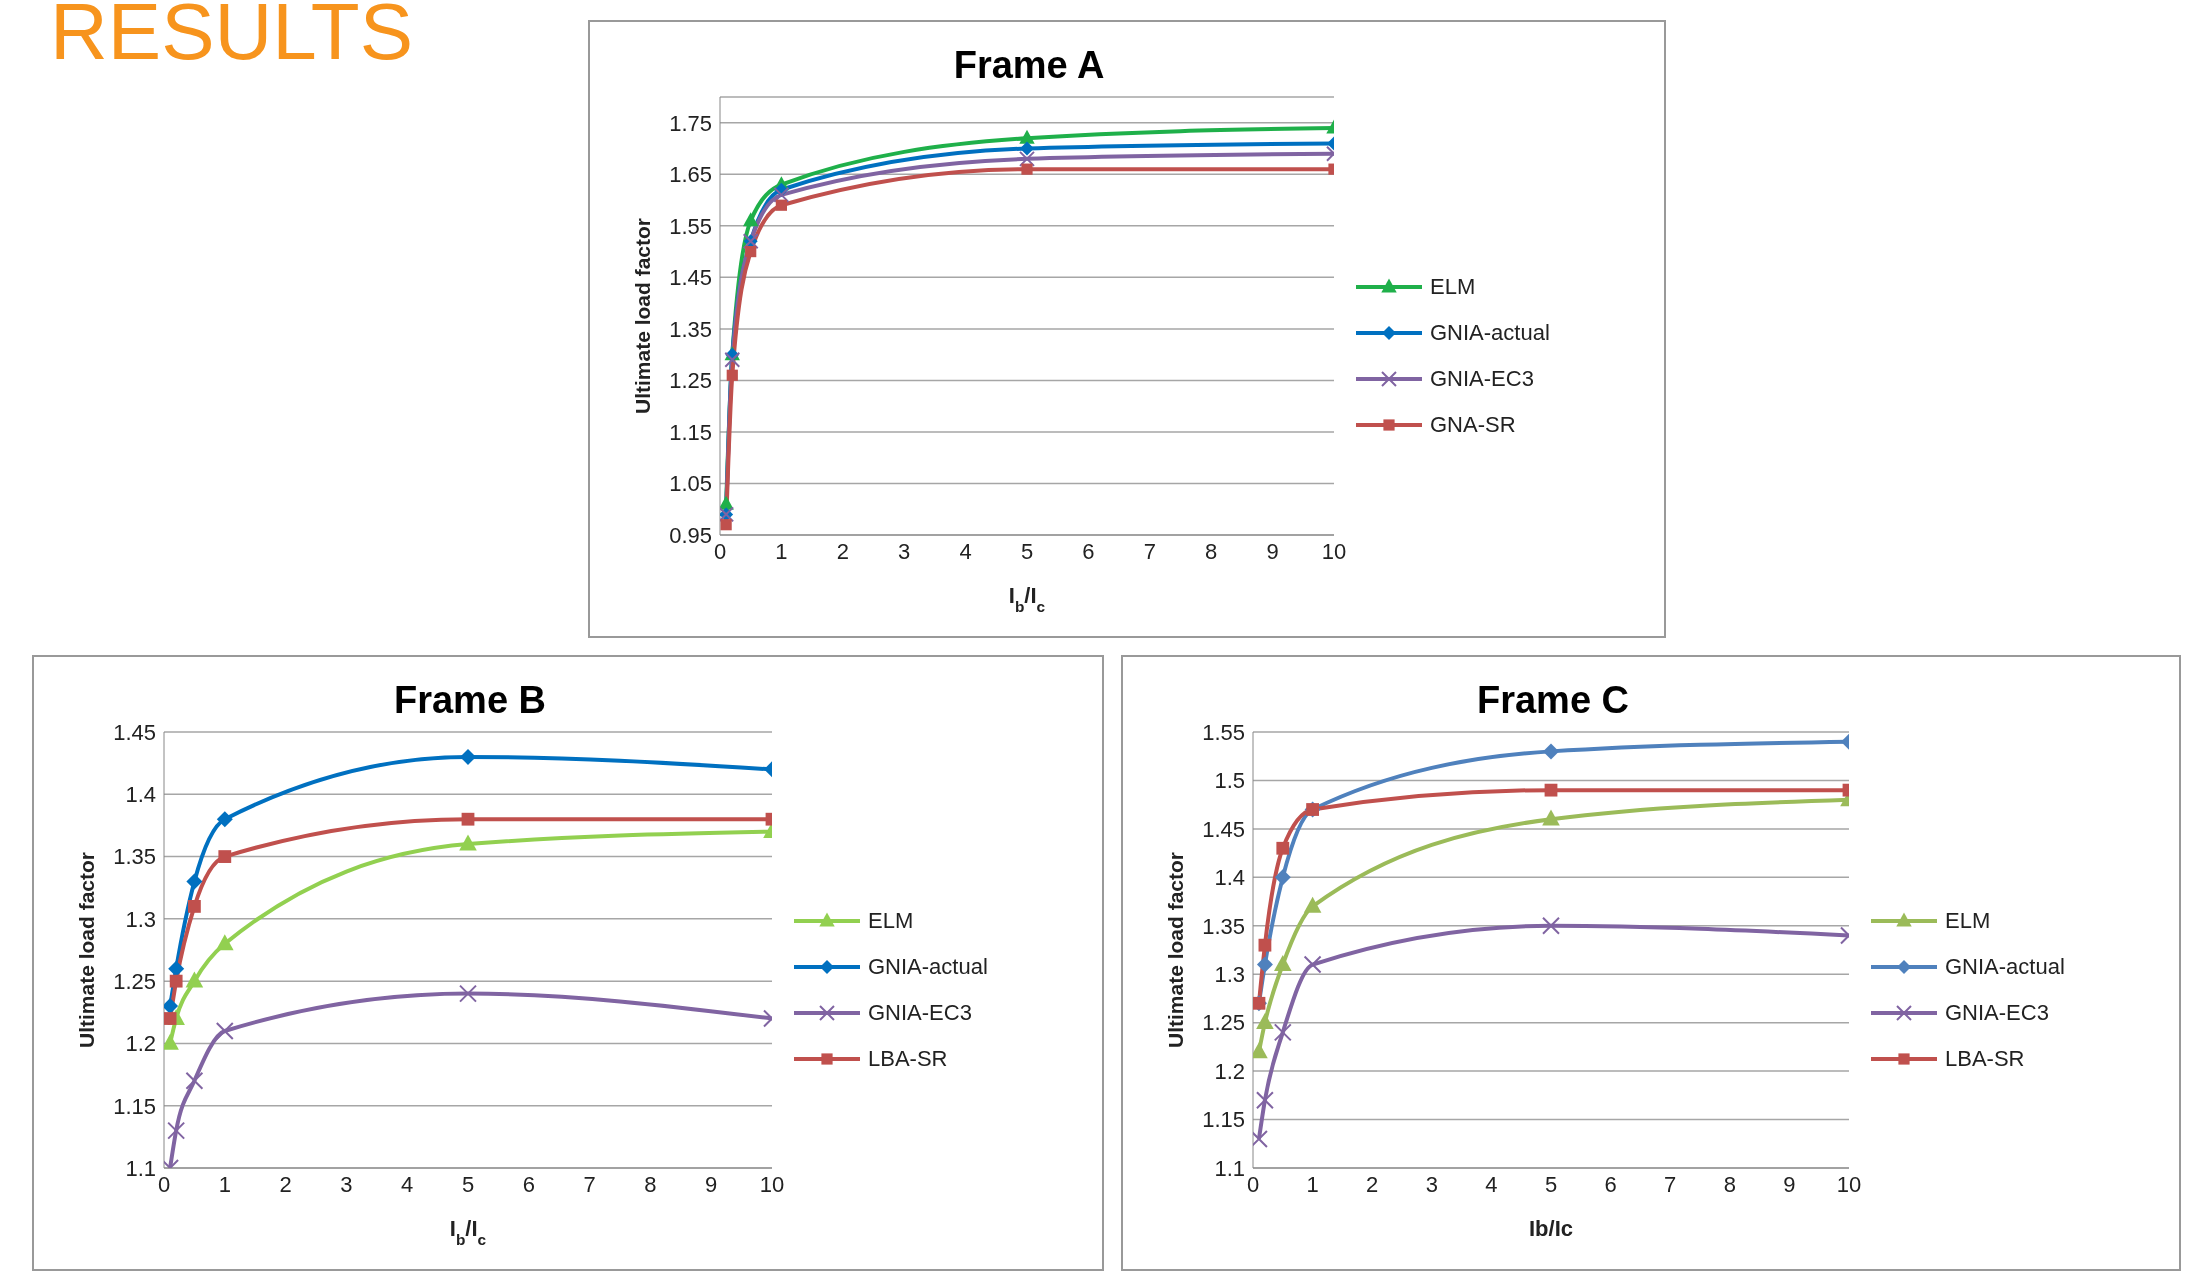 This screenshot has width=2196, height=1273. I want to click on y-tick-label: 0.95, so click(690, 535).